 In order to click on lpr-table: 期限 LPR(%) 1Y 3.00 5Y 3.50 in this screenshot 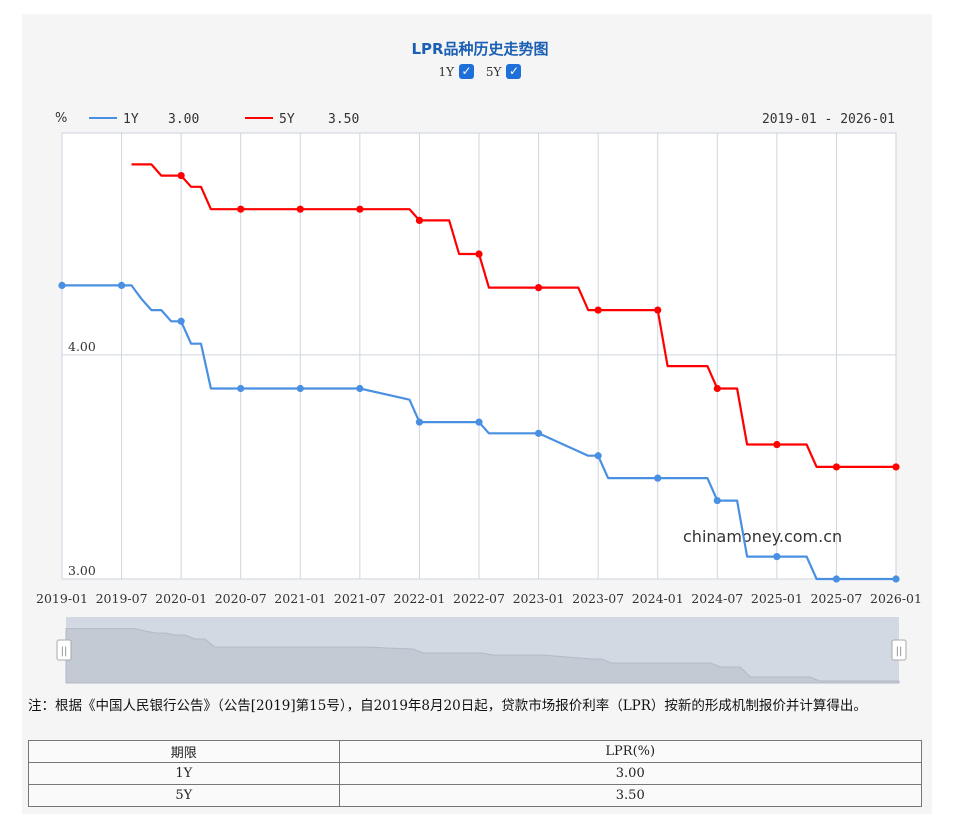, I will do `click(475, 773)`.